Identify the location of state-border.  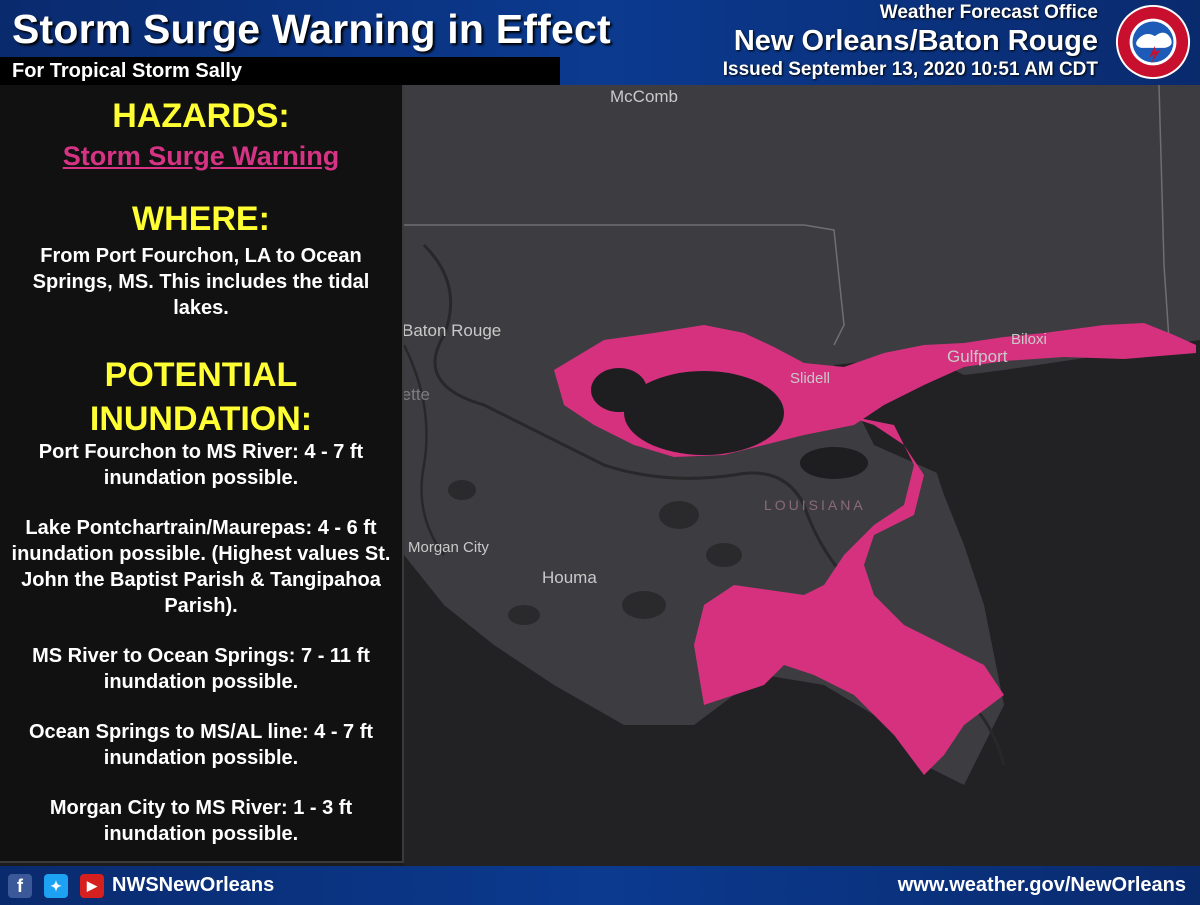
(624, 285).